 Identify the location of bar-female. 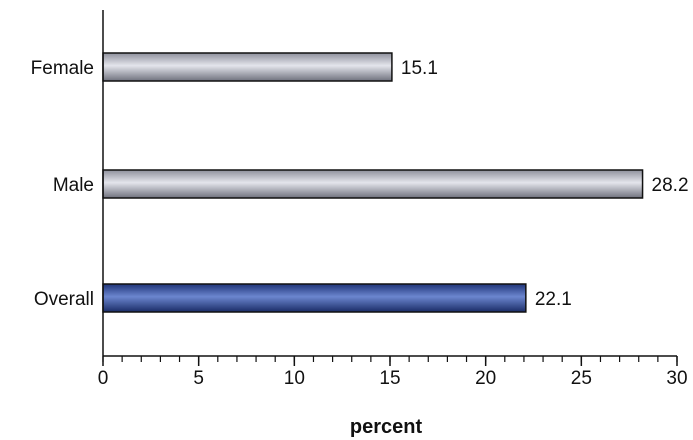
(247, 67).